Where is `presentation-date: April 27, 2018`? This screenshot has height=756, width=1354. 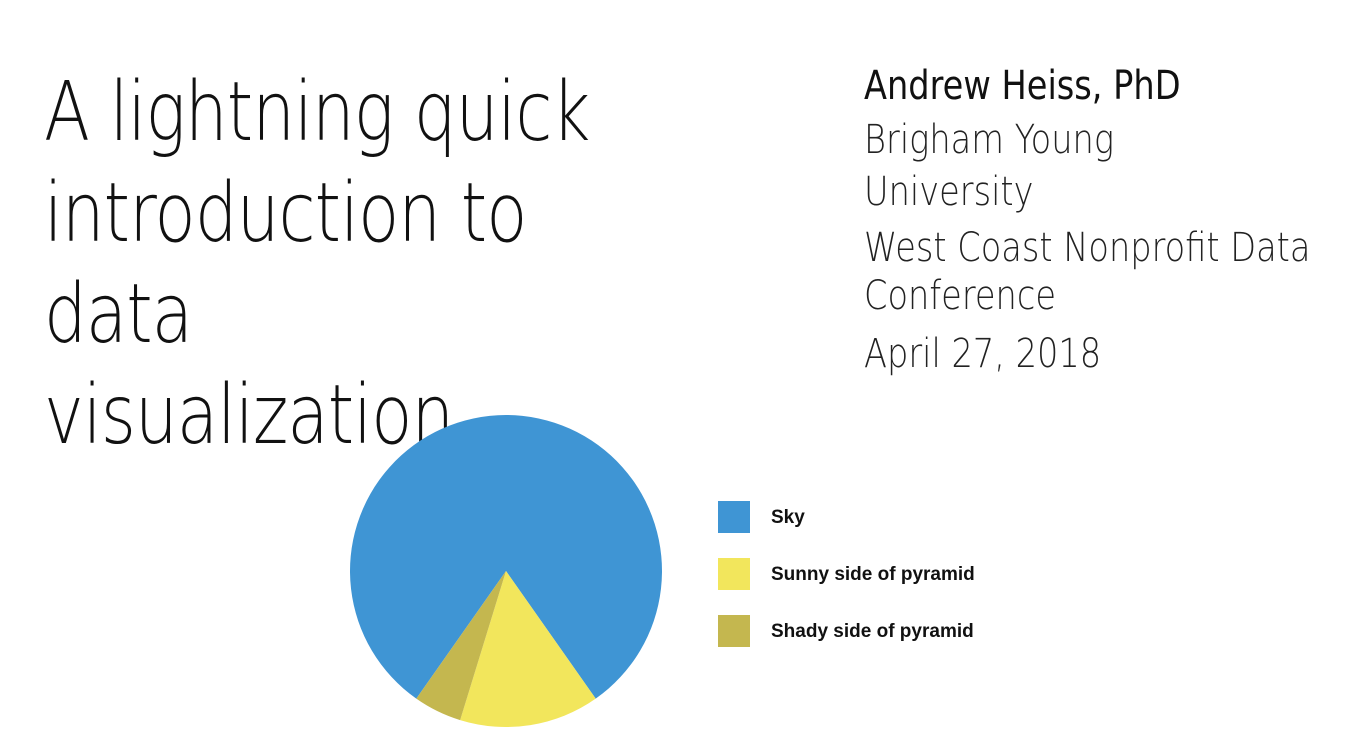 presentation-date: April 27, 2018 is located at coordinates (983, 354).